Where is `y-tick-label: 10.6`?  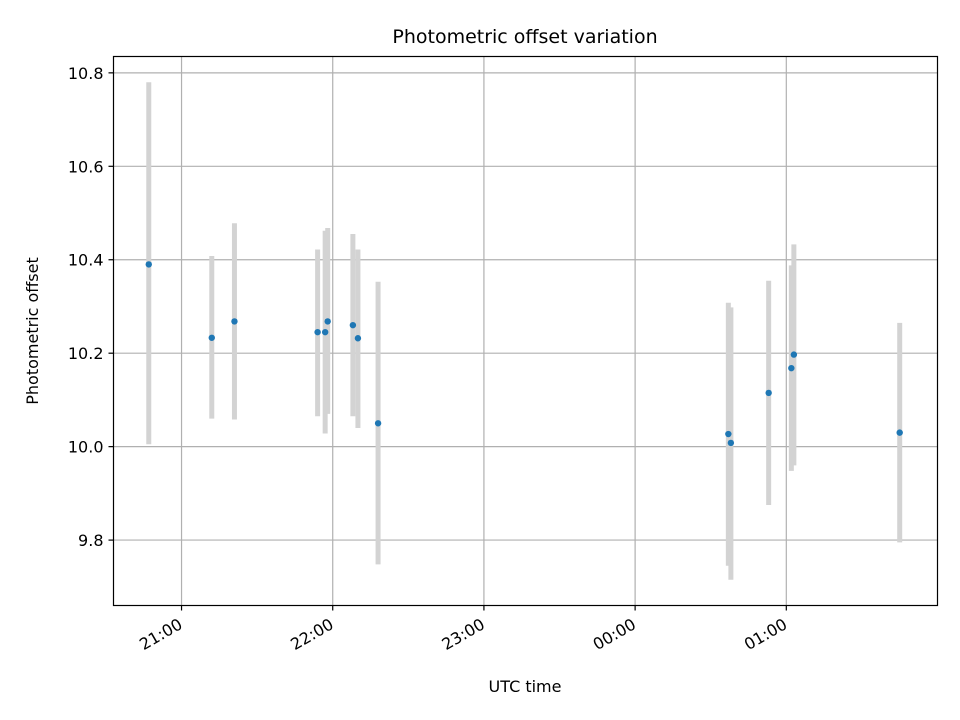 y-tick-label: 10.6 is located at coordinates (86, 166).